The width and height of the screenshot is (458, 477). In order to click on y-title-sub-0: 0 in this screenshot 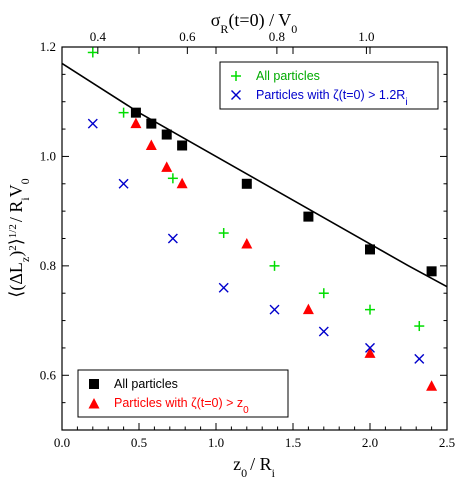, I will do `click(25, 181)`.